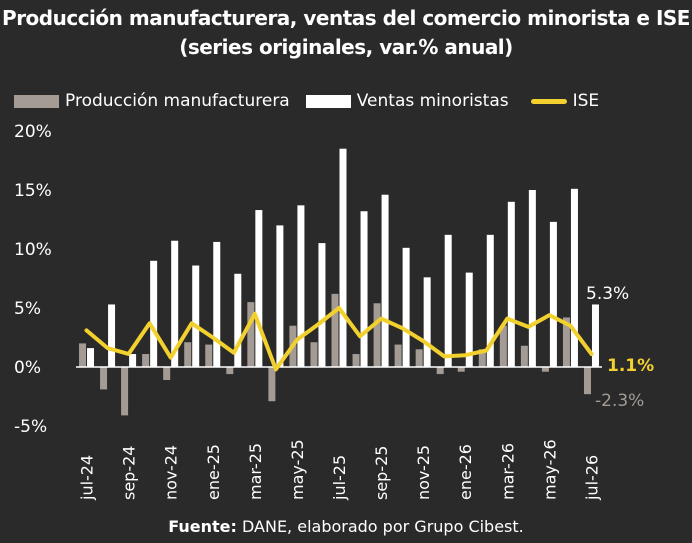  Describe the element at coordinates (255, 471) in the screenshot. I see `x-tick-label: mar-25` at that location.